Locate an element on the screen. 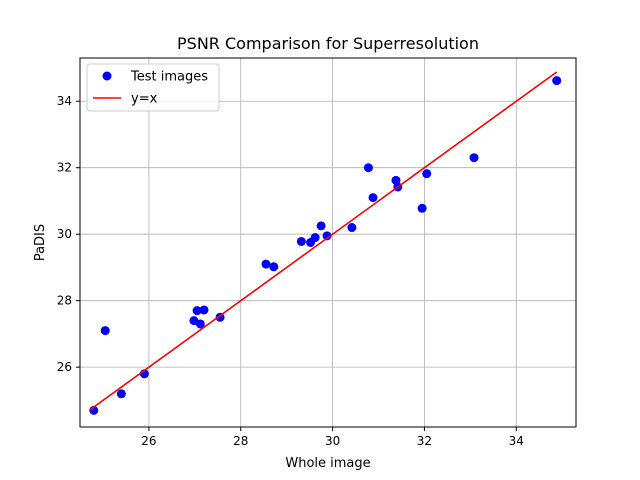 This screenshot has height=480, width=640. x-tick-label: 26 is located at coordinates (148, 441).